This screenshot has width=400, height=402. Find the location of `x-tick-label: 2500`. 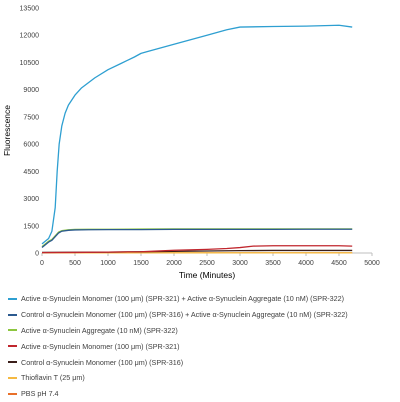

x-tick-label: 2500 is located at coordinates (207, 263).